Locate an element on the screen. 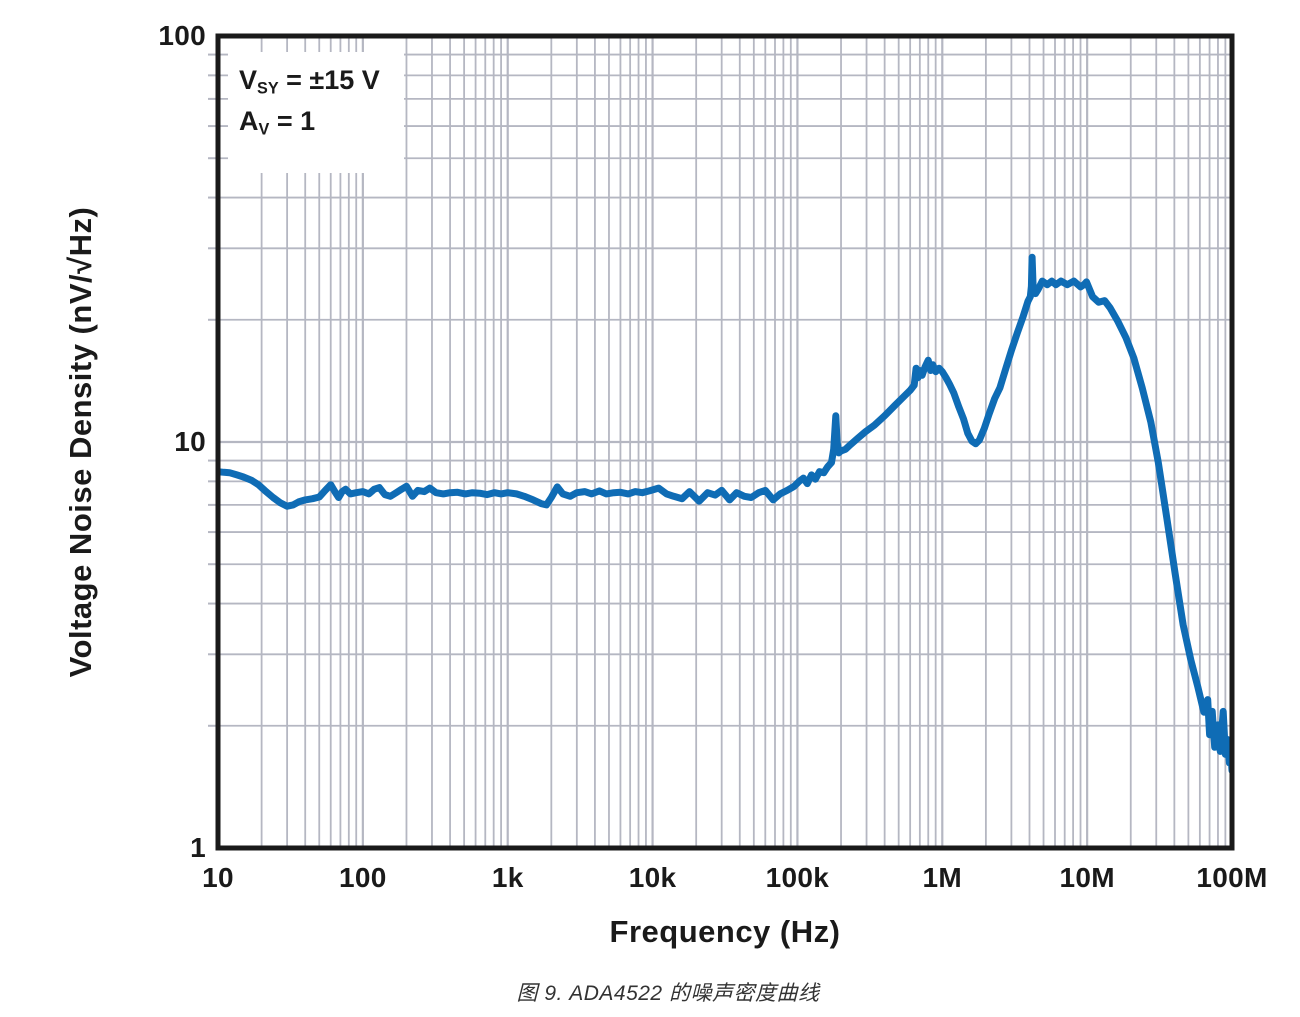  x-tick-label: 10M is located at coordinates (1087, 877).